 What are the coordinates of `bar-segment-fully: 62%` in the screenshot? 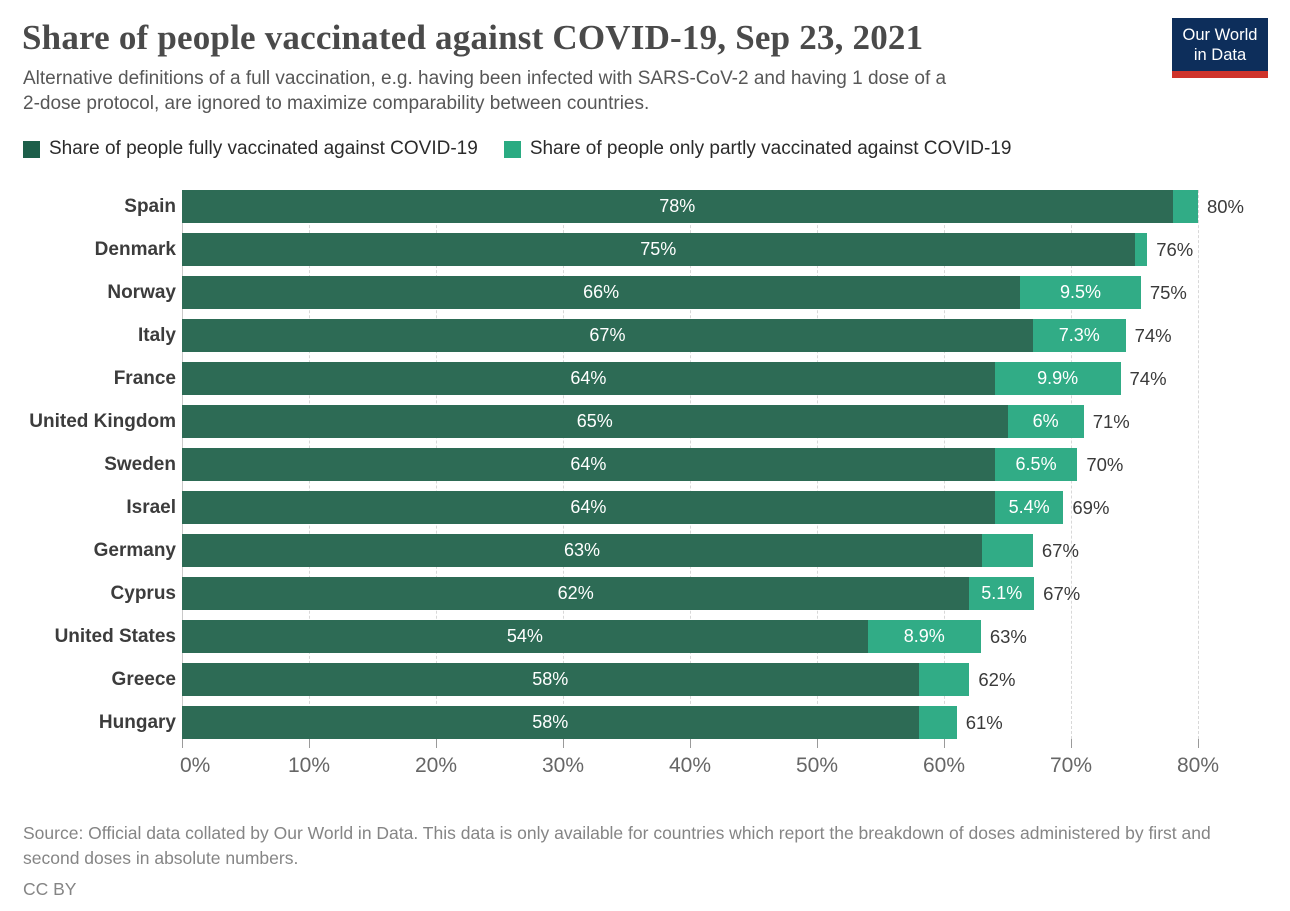 It's located at (576, 593).